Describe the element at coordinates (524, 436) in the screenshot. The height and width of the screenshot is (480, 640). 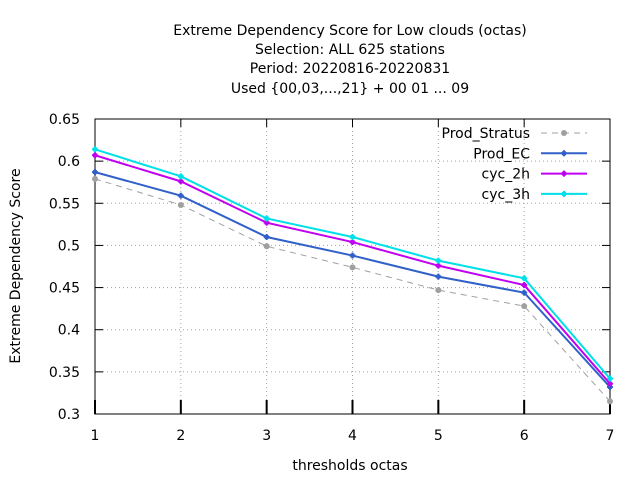
I see `x-tick-label: 6` at that location.